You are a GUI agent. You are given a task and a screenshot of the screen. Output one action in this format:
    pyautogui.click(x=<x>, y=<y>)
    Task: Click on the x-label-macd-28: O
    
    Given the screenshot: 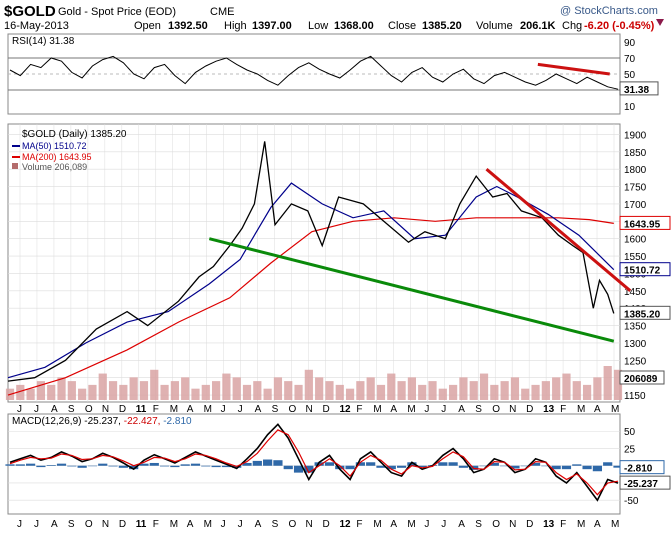 What is the action you would take?
    pyautogui.click(x=496, y=524)
    